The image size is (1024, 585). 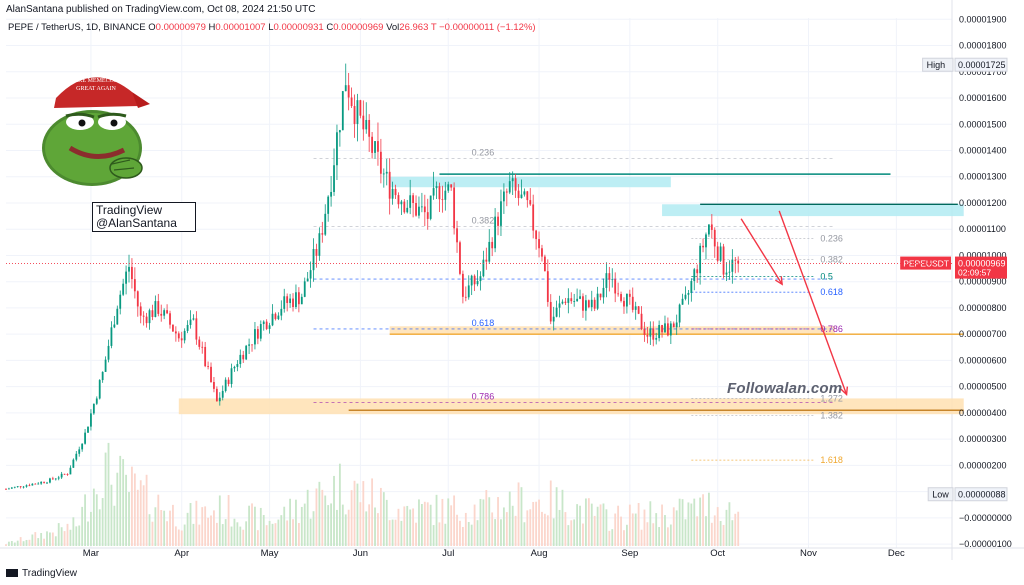 What do you see at coordinates (612, 330) in the screenshot?
I see `middle-support-zone` at bounding box center [612, 330].